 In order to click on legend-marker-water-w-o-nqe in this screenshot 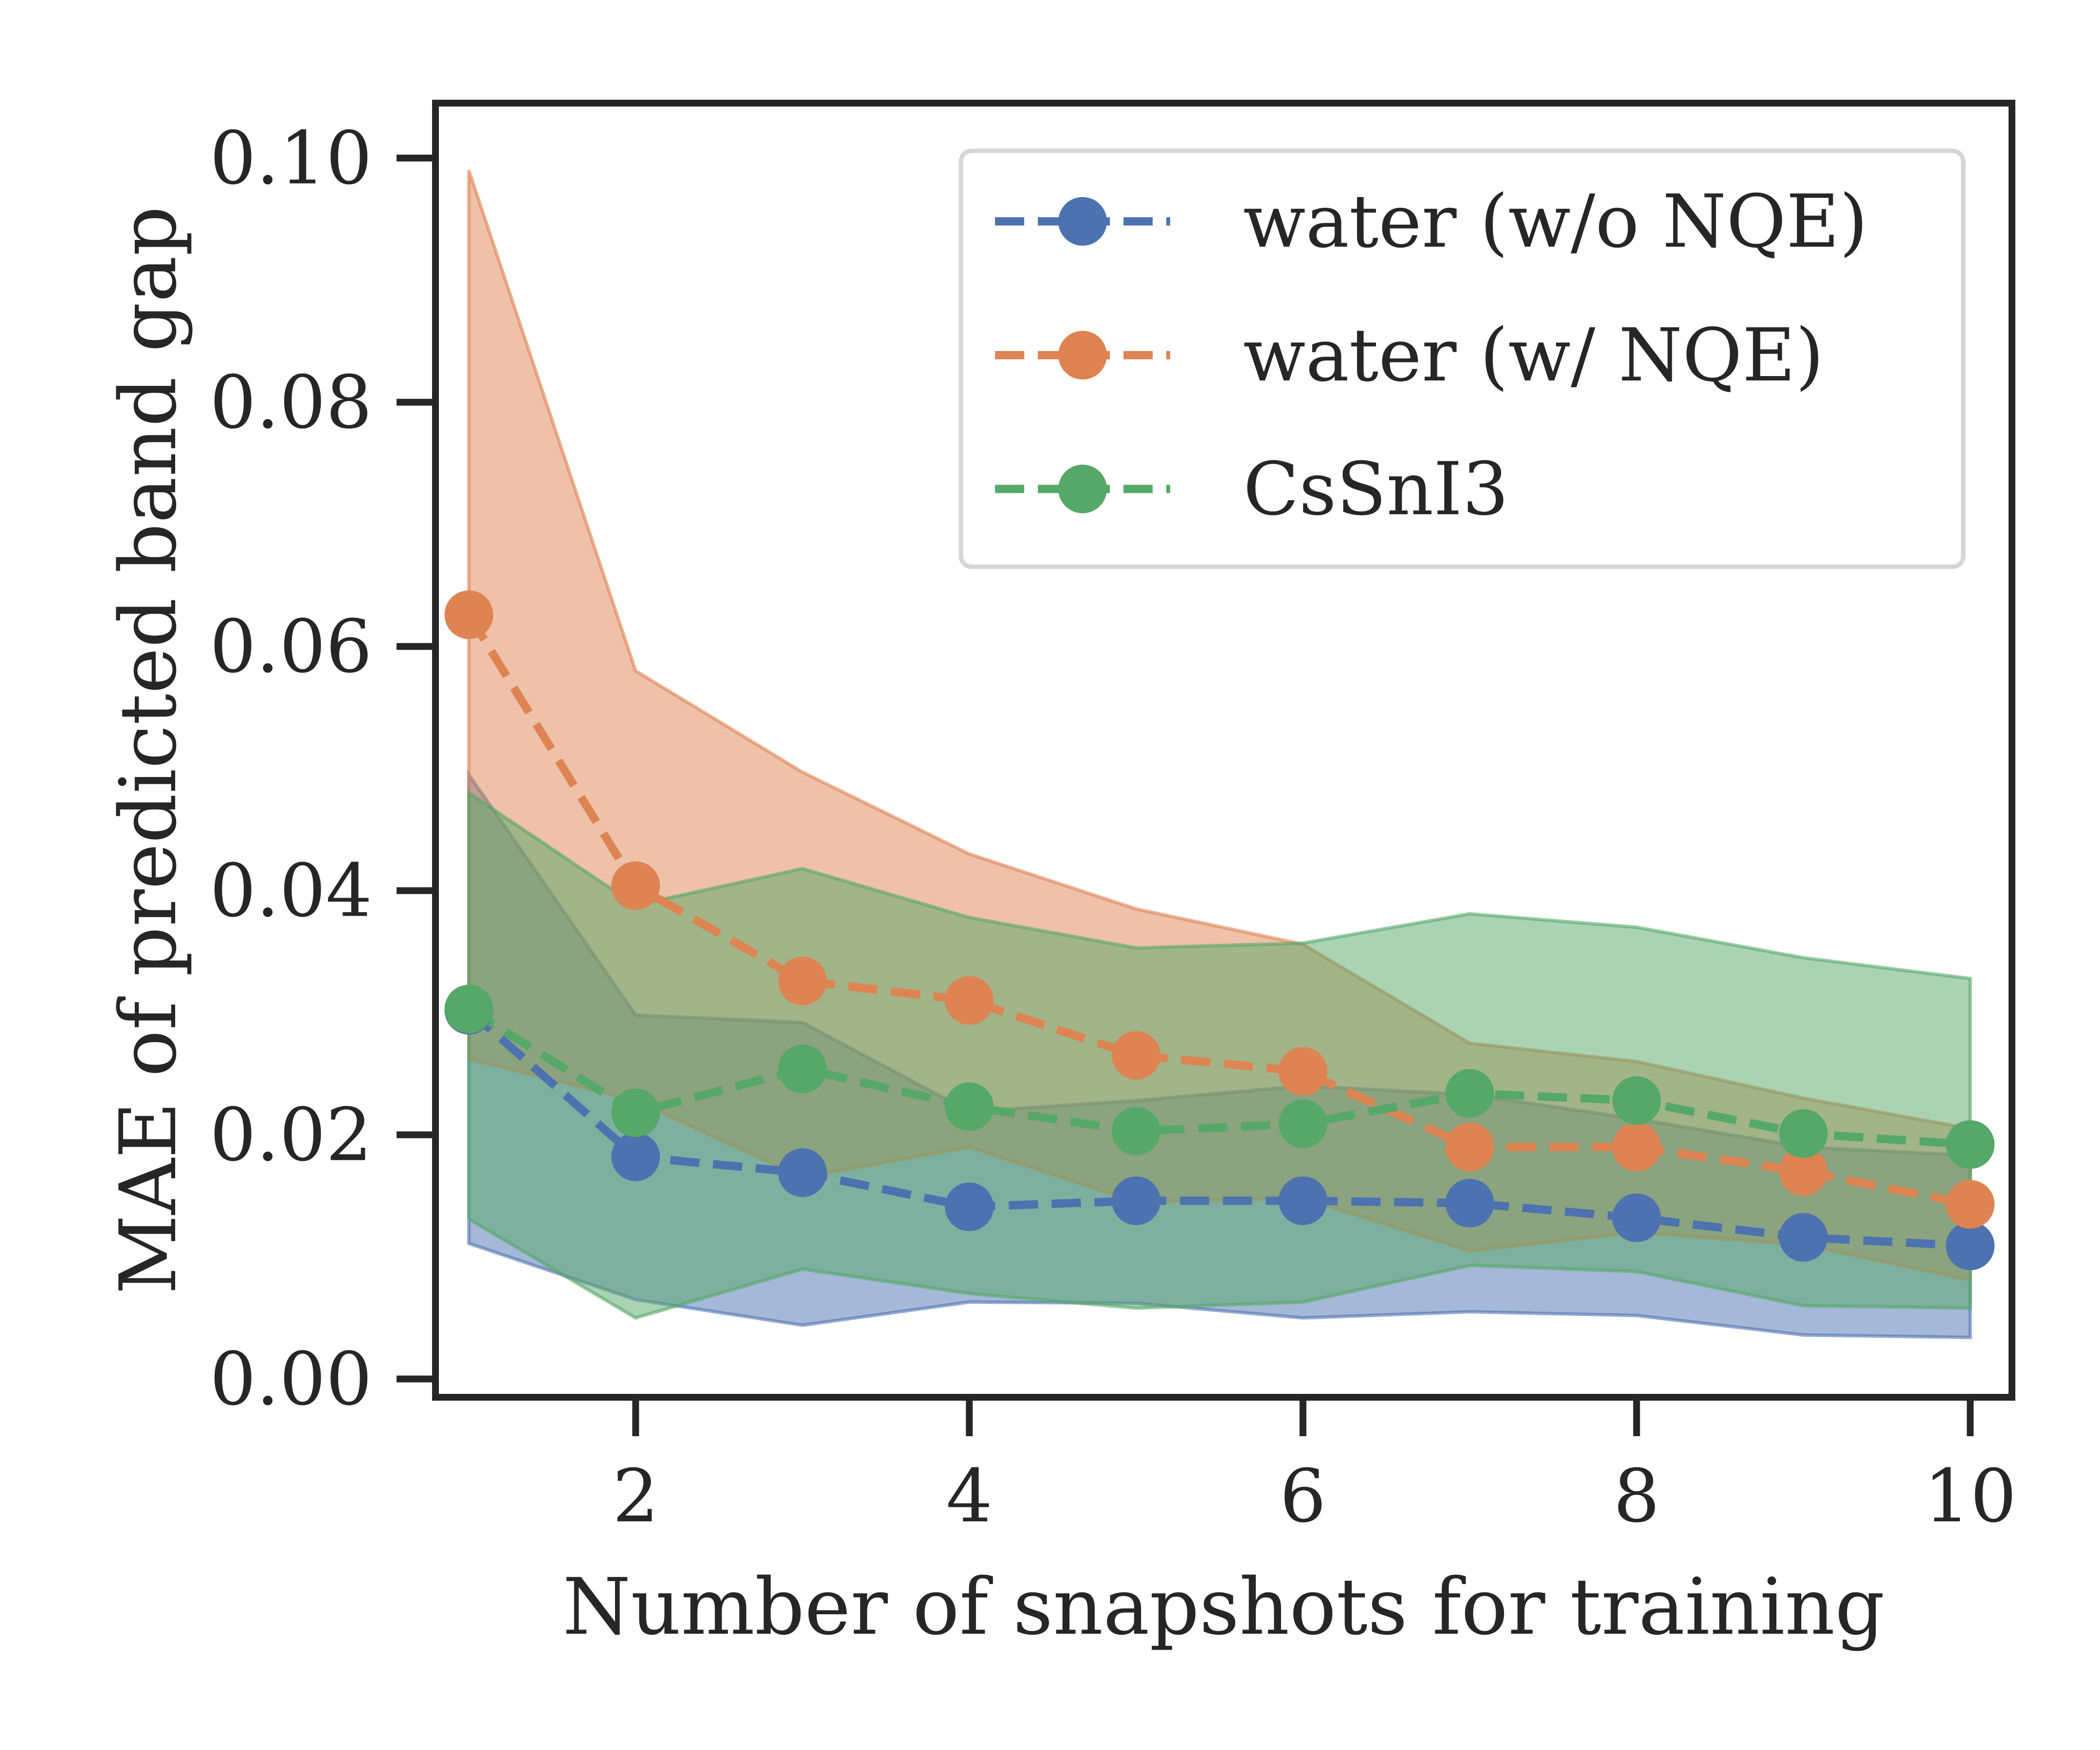, I will do `click(1082, 222)`.